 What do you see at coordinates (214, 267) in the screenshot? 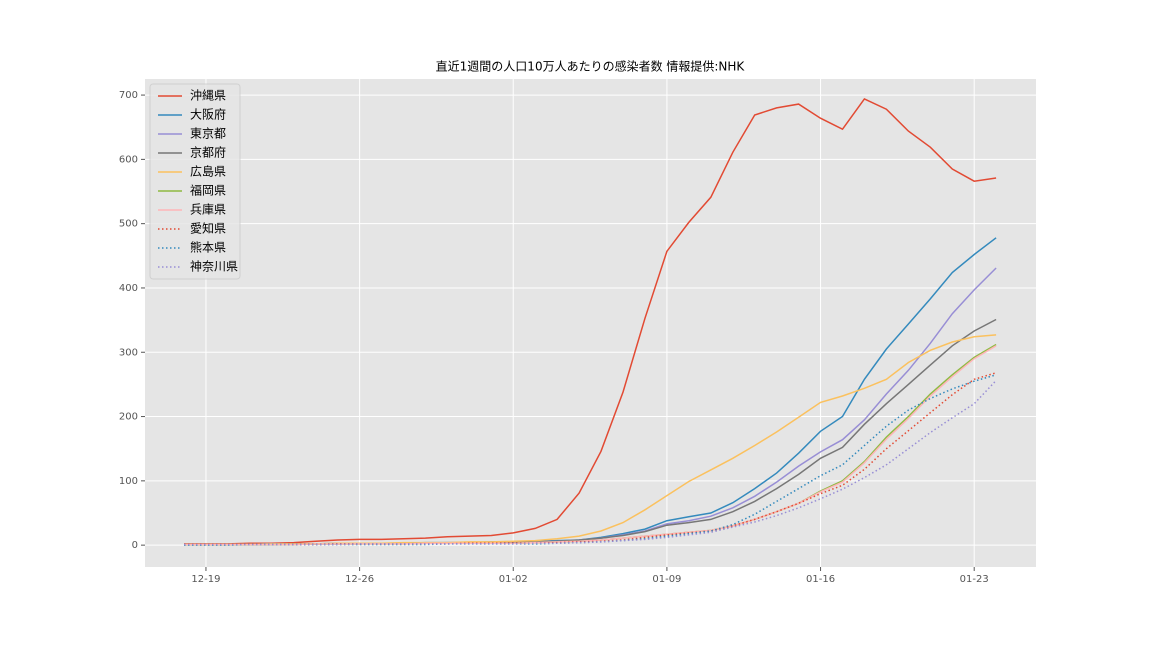
I see `legend-label: 神奈川県` at bounding box center [214, 267].